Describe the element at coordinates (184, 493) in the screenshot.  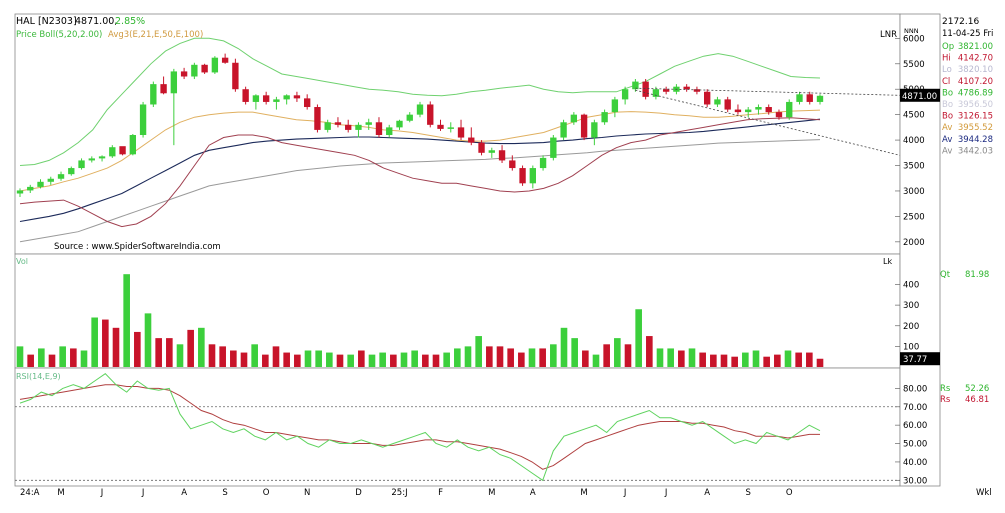
I see `x-axis-label: A` at that location.